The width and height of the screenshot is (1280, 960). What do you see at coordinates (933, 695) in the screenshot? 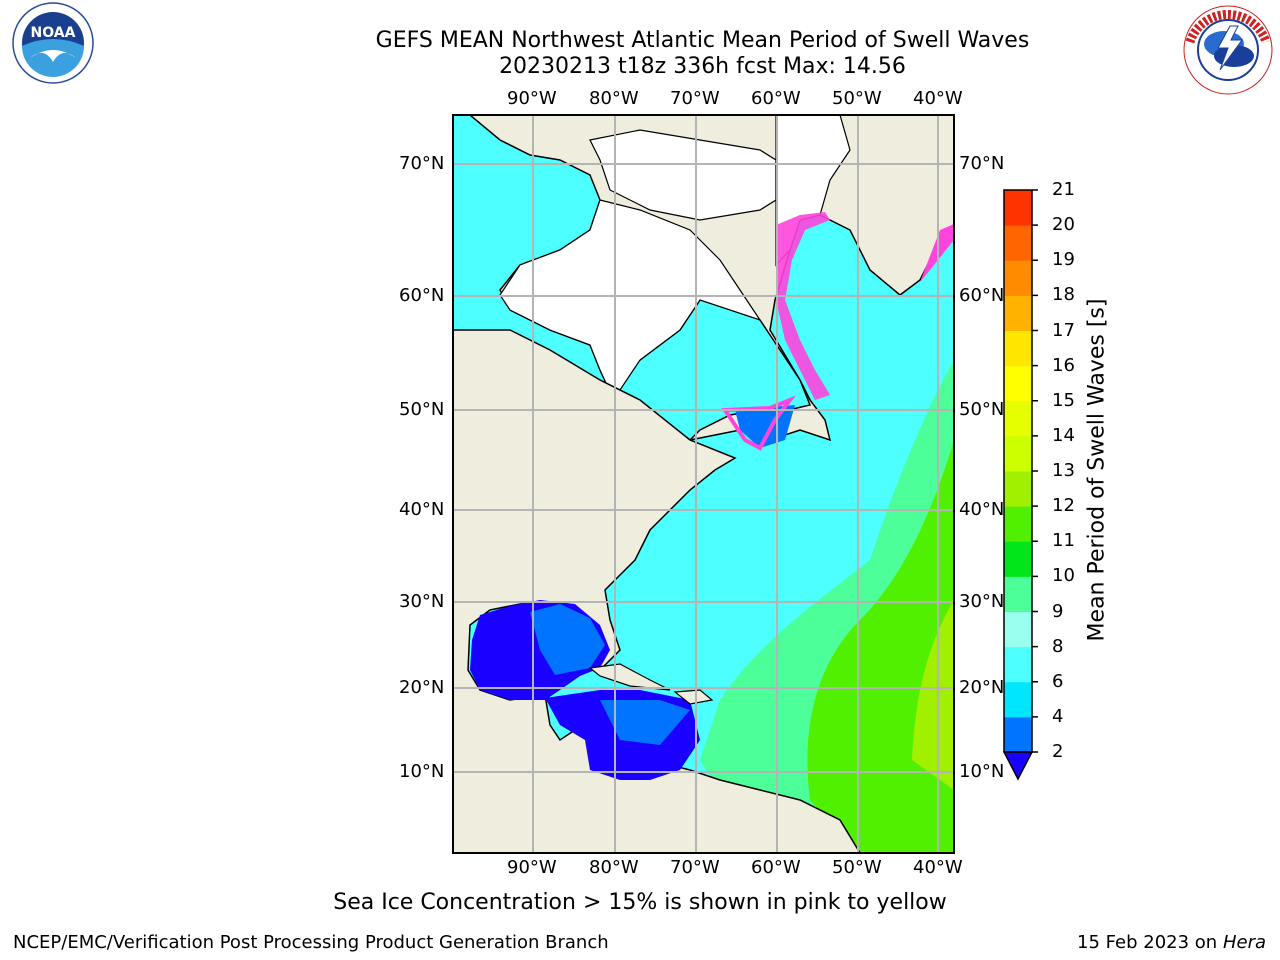
I see `ocean-field-12s` at bounding box center [933, 695].